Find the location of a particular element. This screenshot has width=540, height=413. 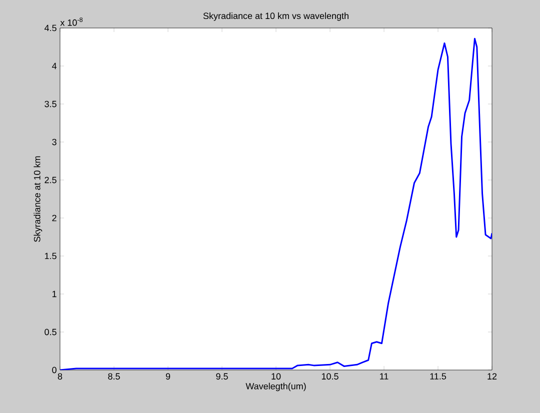

x-tick-label: 8 is located at coordinates (60, 376).